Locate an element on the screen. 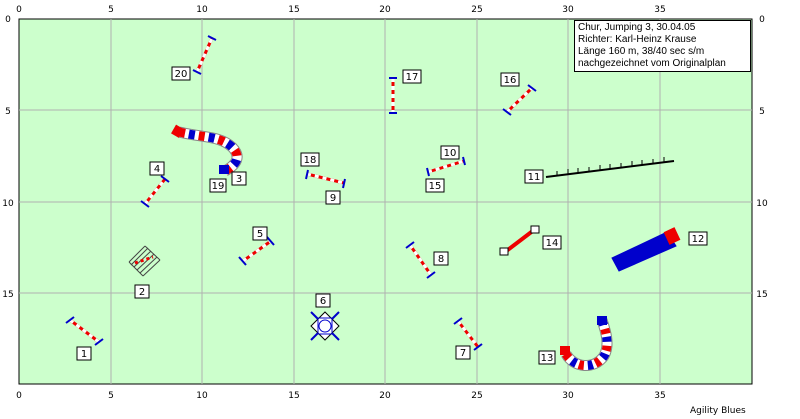 Image resolution: width=800 pixels, height=419 pixels. obstacle-number: 12 is located at coordinates (698, 239).